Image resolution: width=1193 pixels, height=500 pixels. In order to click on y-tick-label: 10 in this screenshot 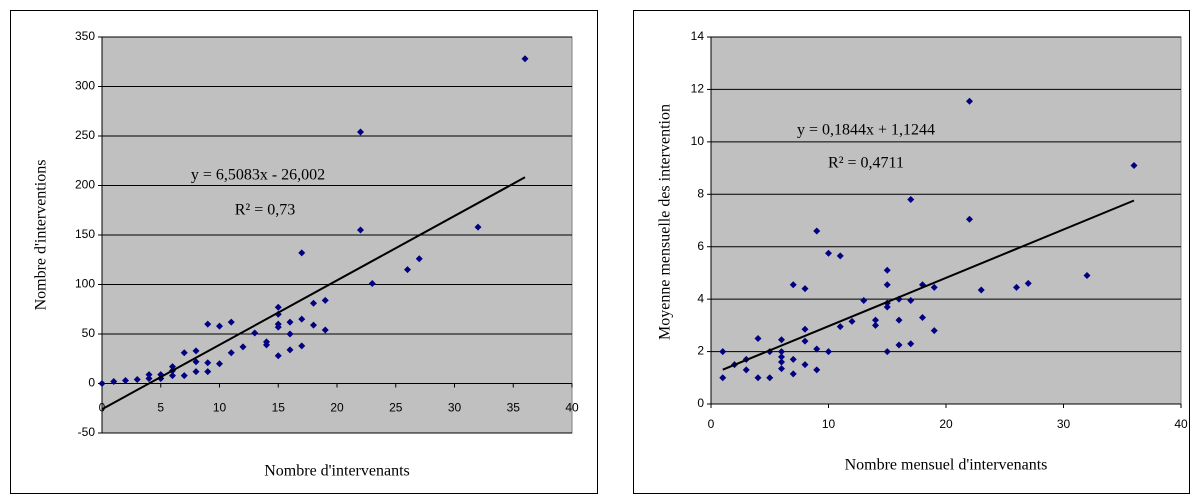, I will do `click(698, 141)`.